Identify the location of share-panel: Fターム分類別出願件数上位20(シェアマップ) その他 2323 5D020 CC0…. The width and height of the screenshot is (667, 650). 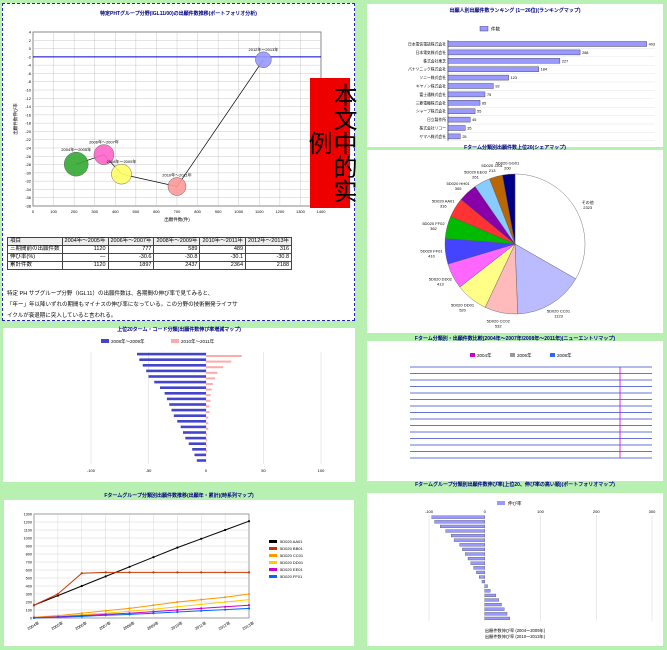
(515, 239).